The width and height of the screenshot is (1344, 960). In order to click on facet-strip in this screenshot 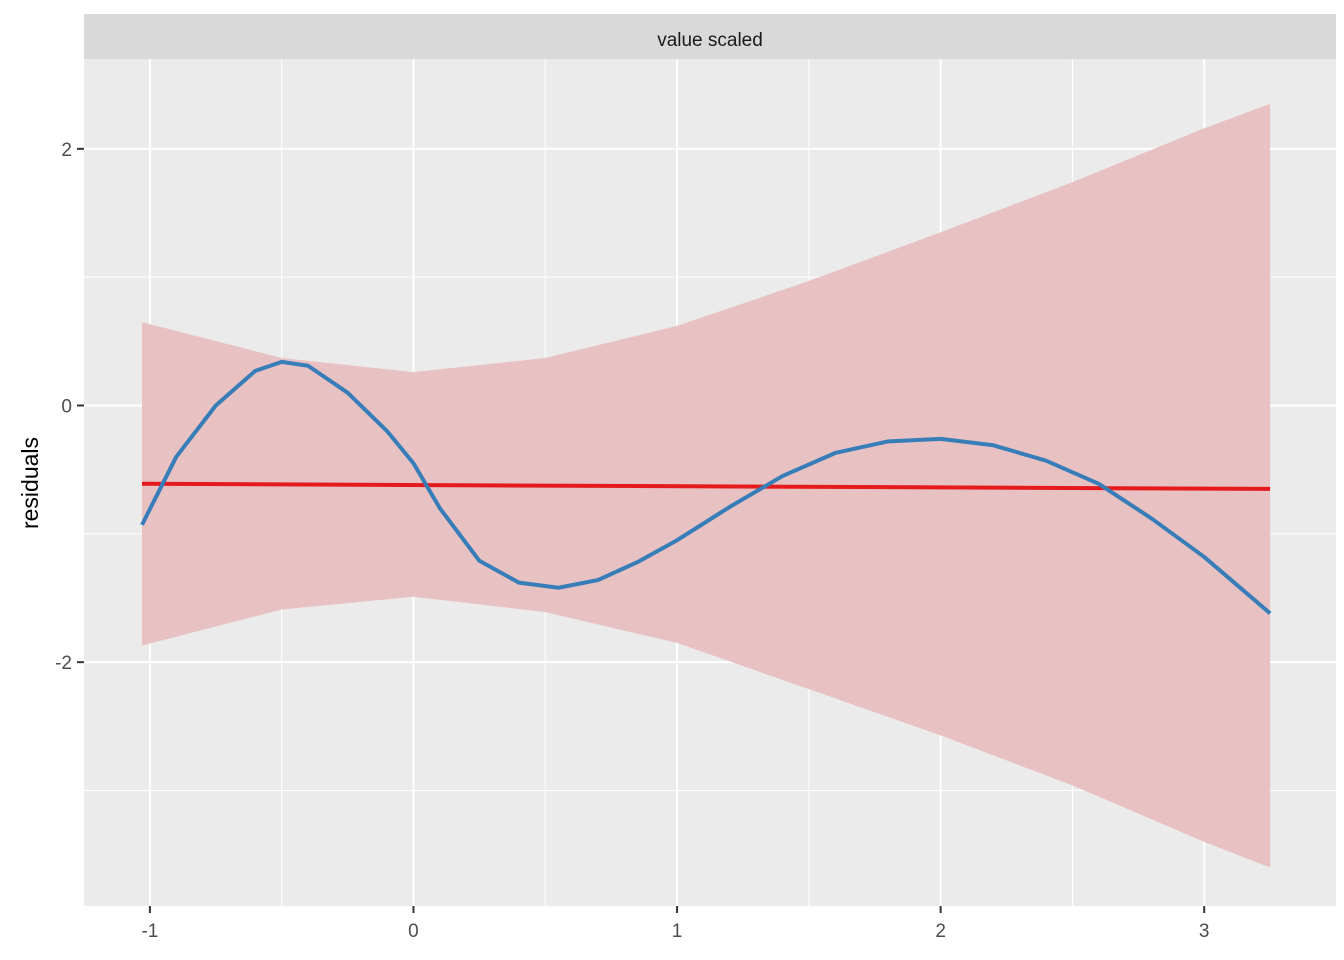, I will do `click(710, 36)`.